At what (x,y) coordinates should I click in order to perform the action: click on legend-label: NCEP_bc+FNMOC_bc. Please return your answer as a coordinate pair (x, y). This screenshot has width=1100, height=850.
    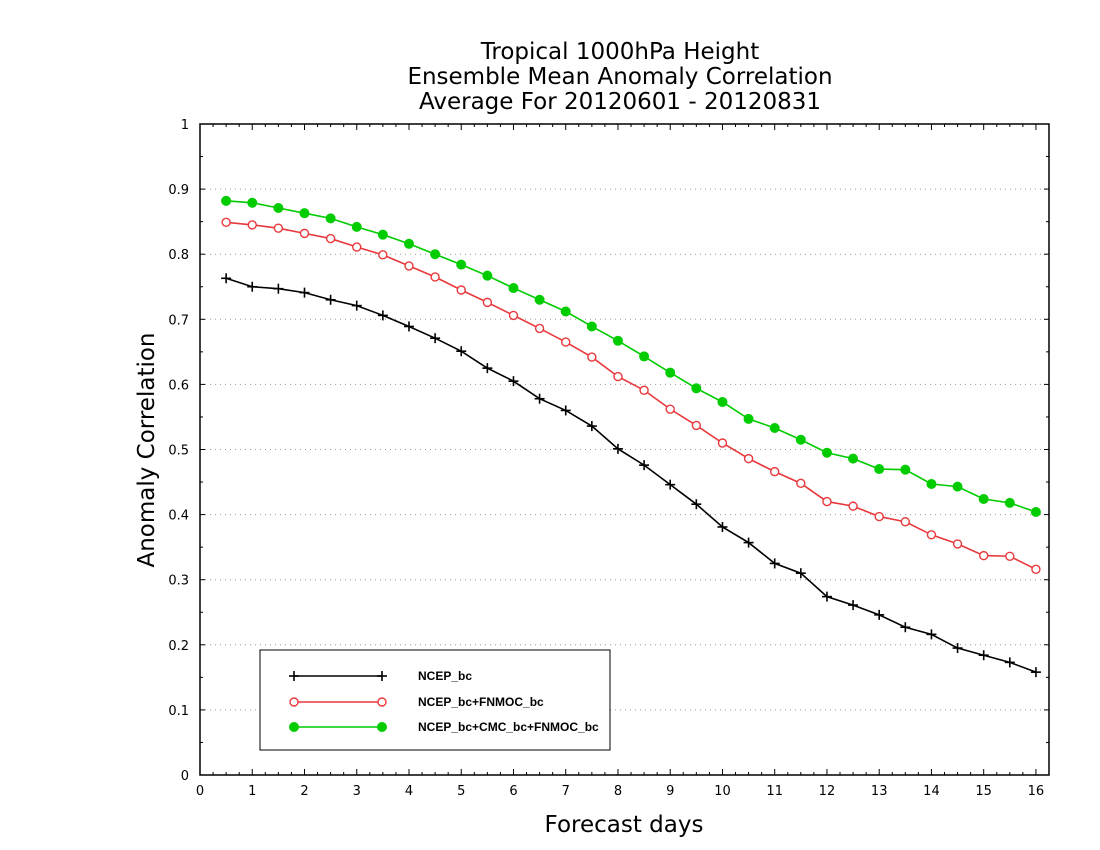
    Looking at the image, I should click on (481, 702).